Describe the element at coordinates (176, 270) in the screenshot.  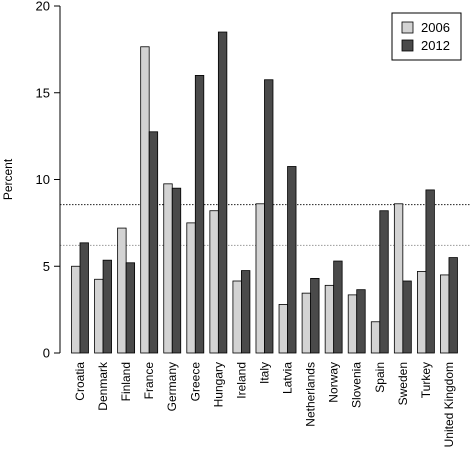
I see `bar-2012-germany` at that location.